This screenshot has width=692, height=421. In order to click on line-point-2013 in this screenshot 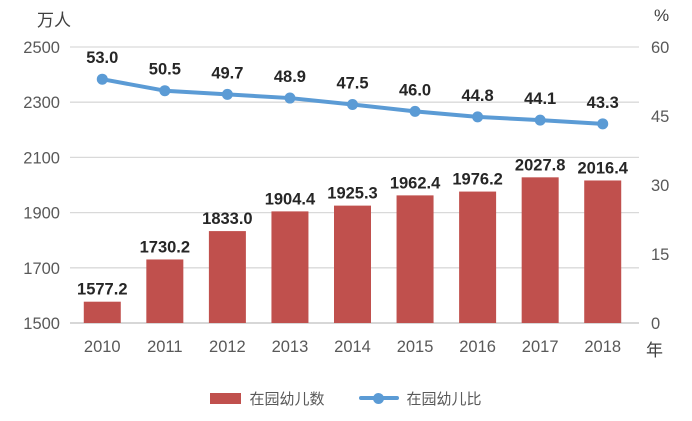, I will do `click(290, 98)`.